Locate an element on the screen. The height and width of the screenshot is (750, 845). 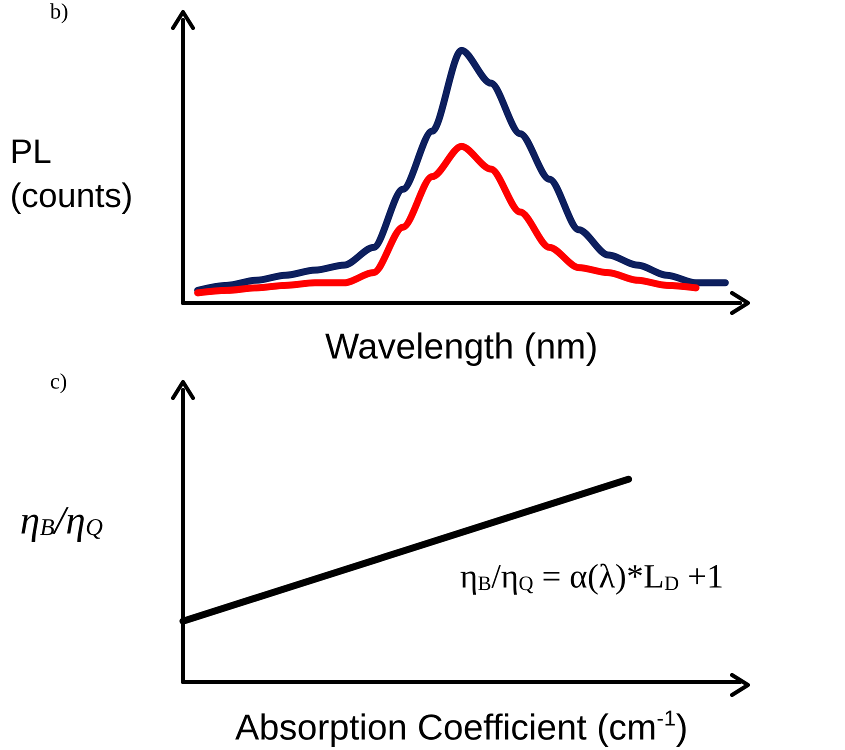
y-axis-title: ηB/ηQ is located at coordinates (497, 577).